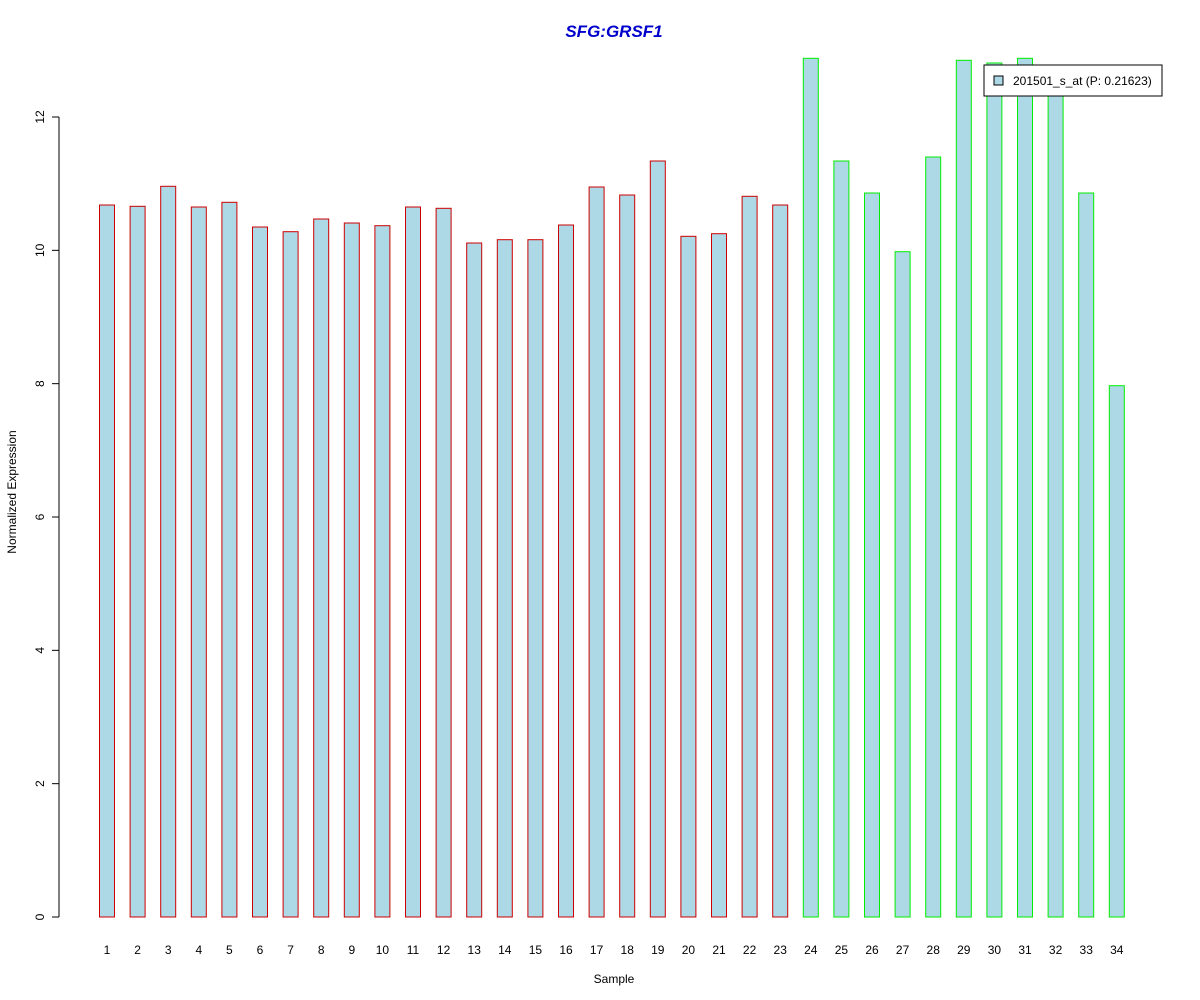 Image resolution: width=1200 pixels, height=1000 pixels. Describe the element at coordinates (229, 950) in the screenshot. I see `x-tick-label: 5` at that location.